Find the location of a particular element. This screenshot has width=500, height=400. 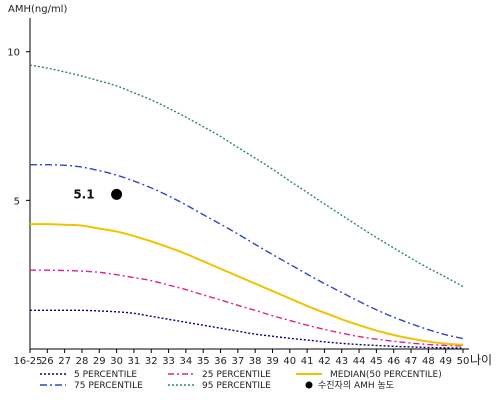

x-tick-label: 31 is located at coordinates (134, 361).